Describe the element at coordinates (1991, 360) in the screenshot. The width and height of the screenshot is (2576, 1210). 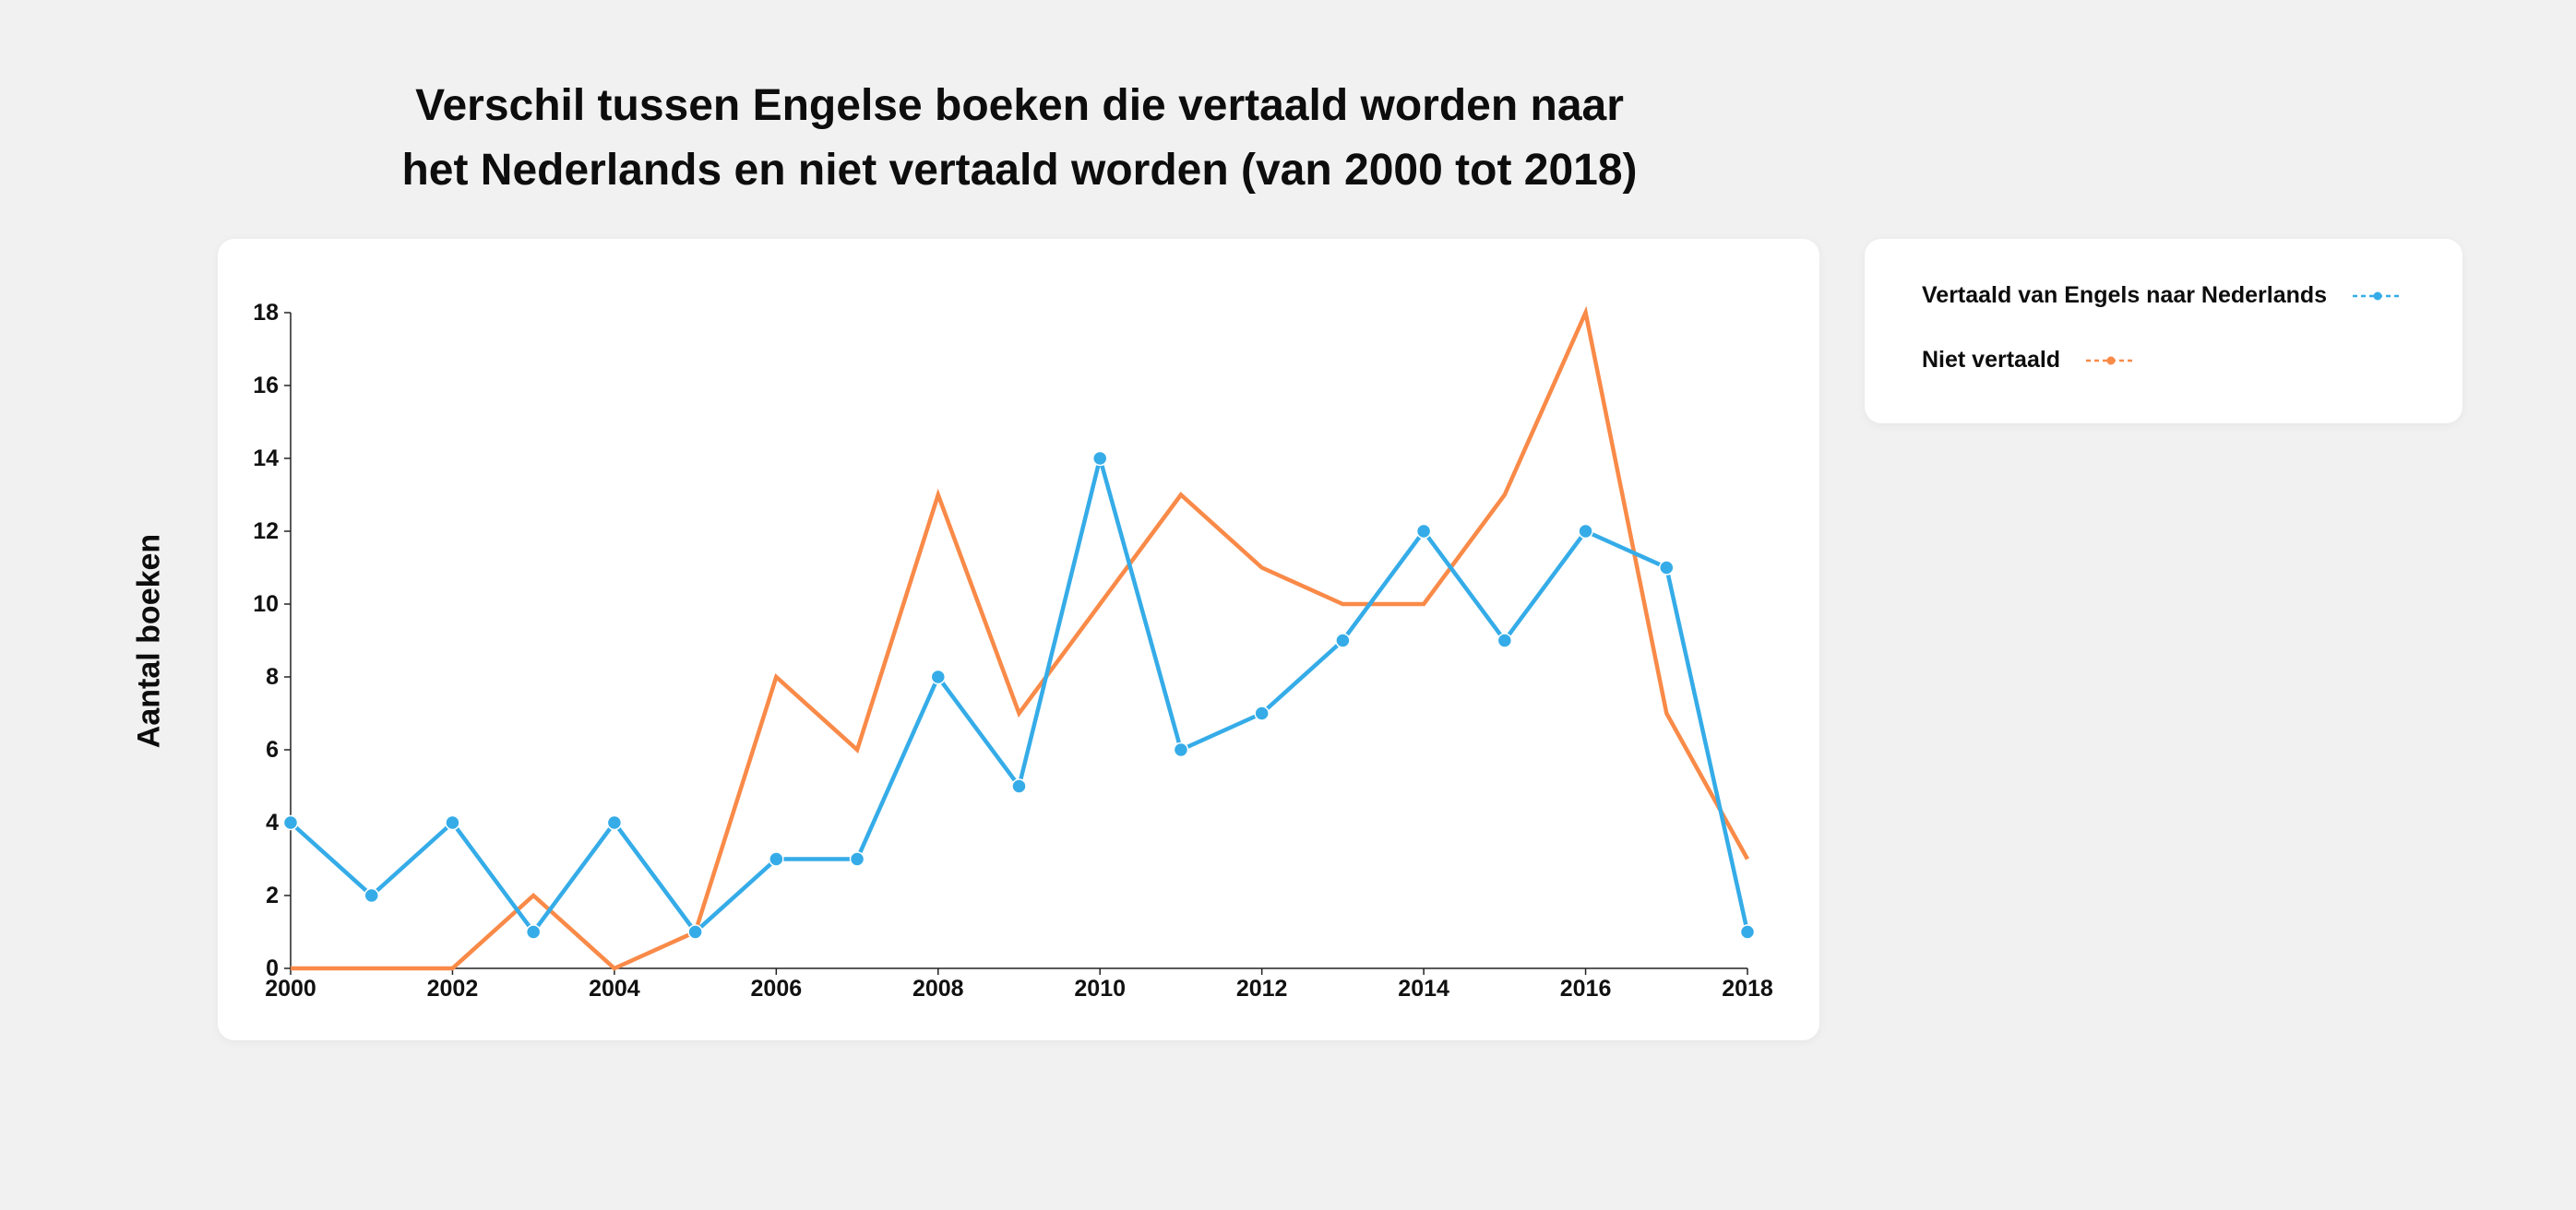
I see `legend-label-not-translated: Niet vertaald` at that location.